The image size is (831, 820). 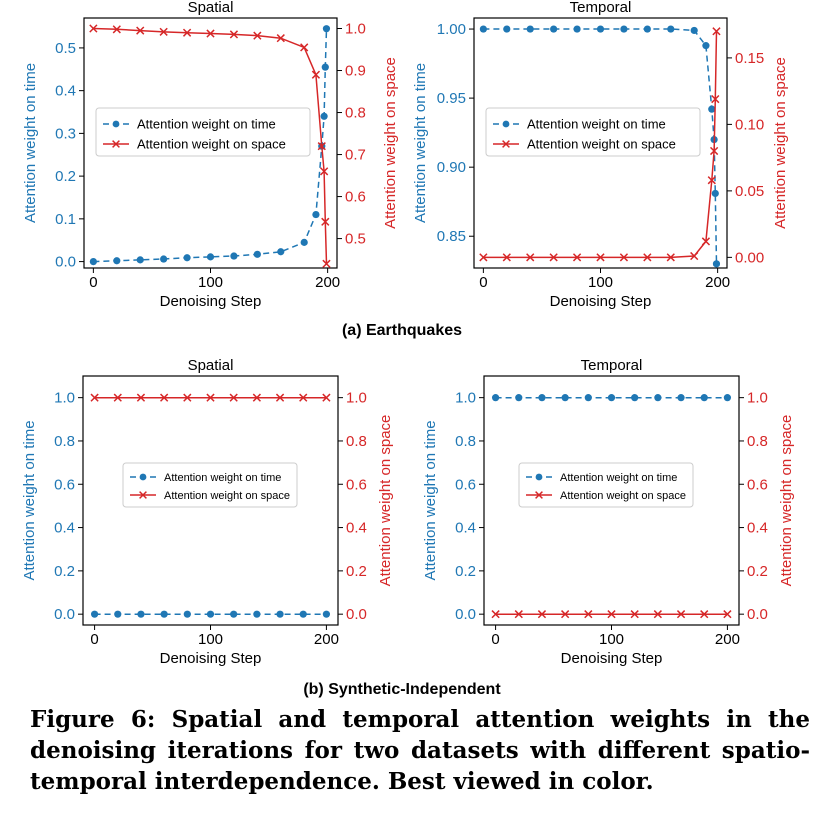 What do you see at coordinates (355, 29) in the screenshot?
I see `y-right-tick-label: 1.0` at bounding box center [355, 29].